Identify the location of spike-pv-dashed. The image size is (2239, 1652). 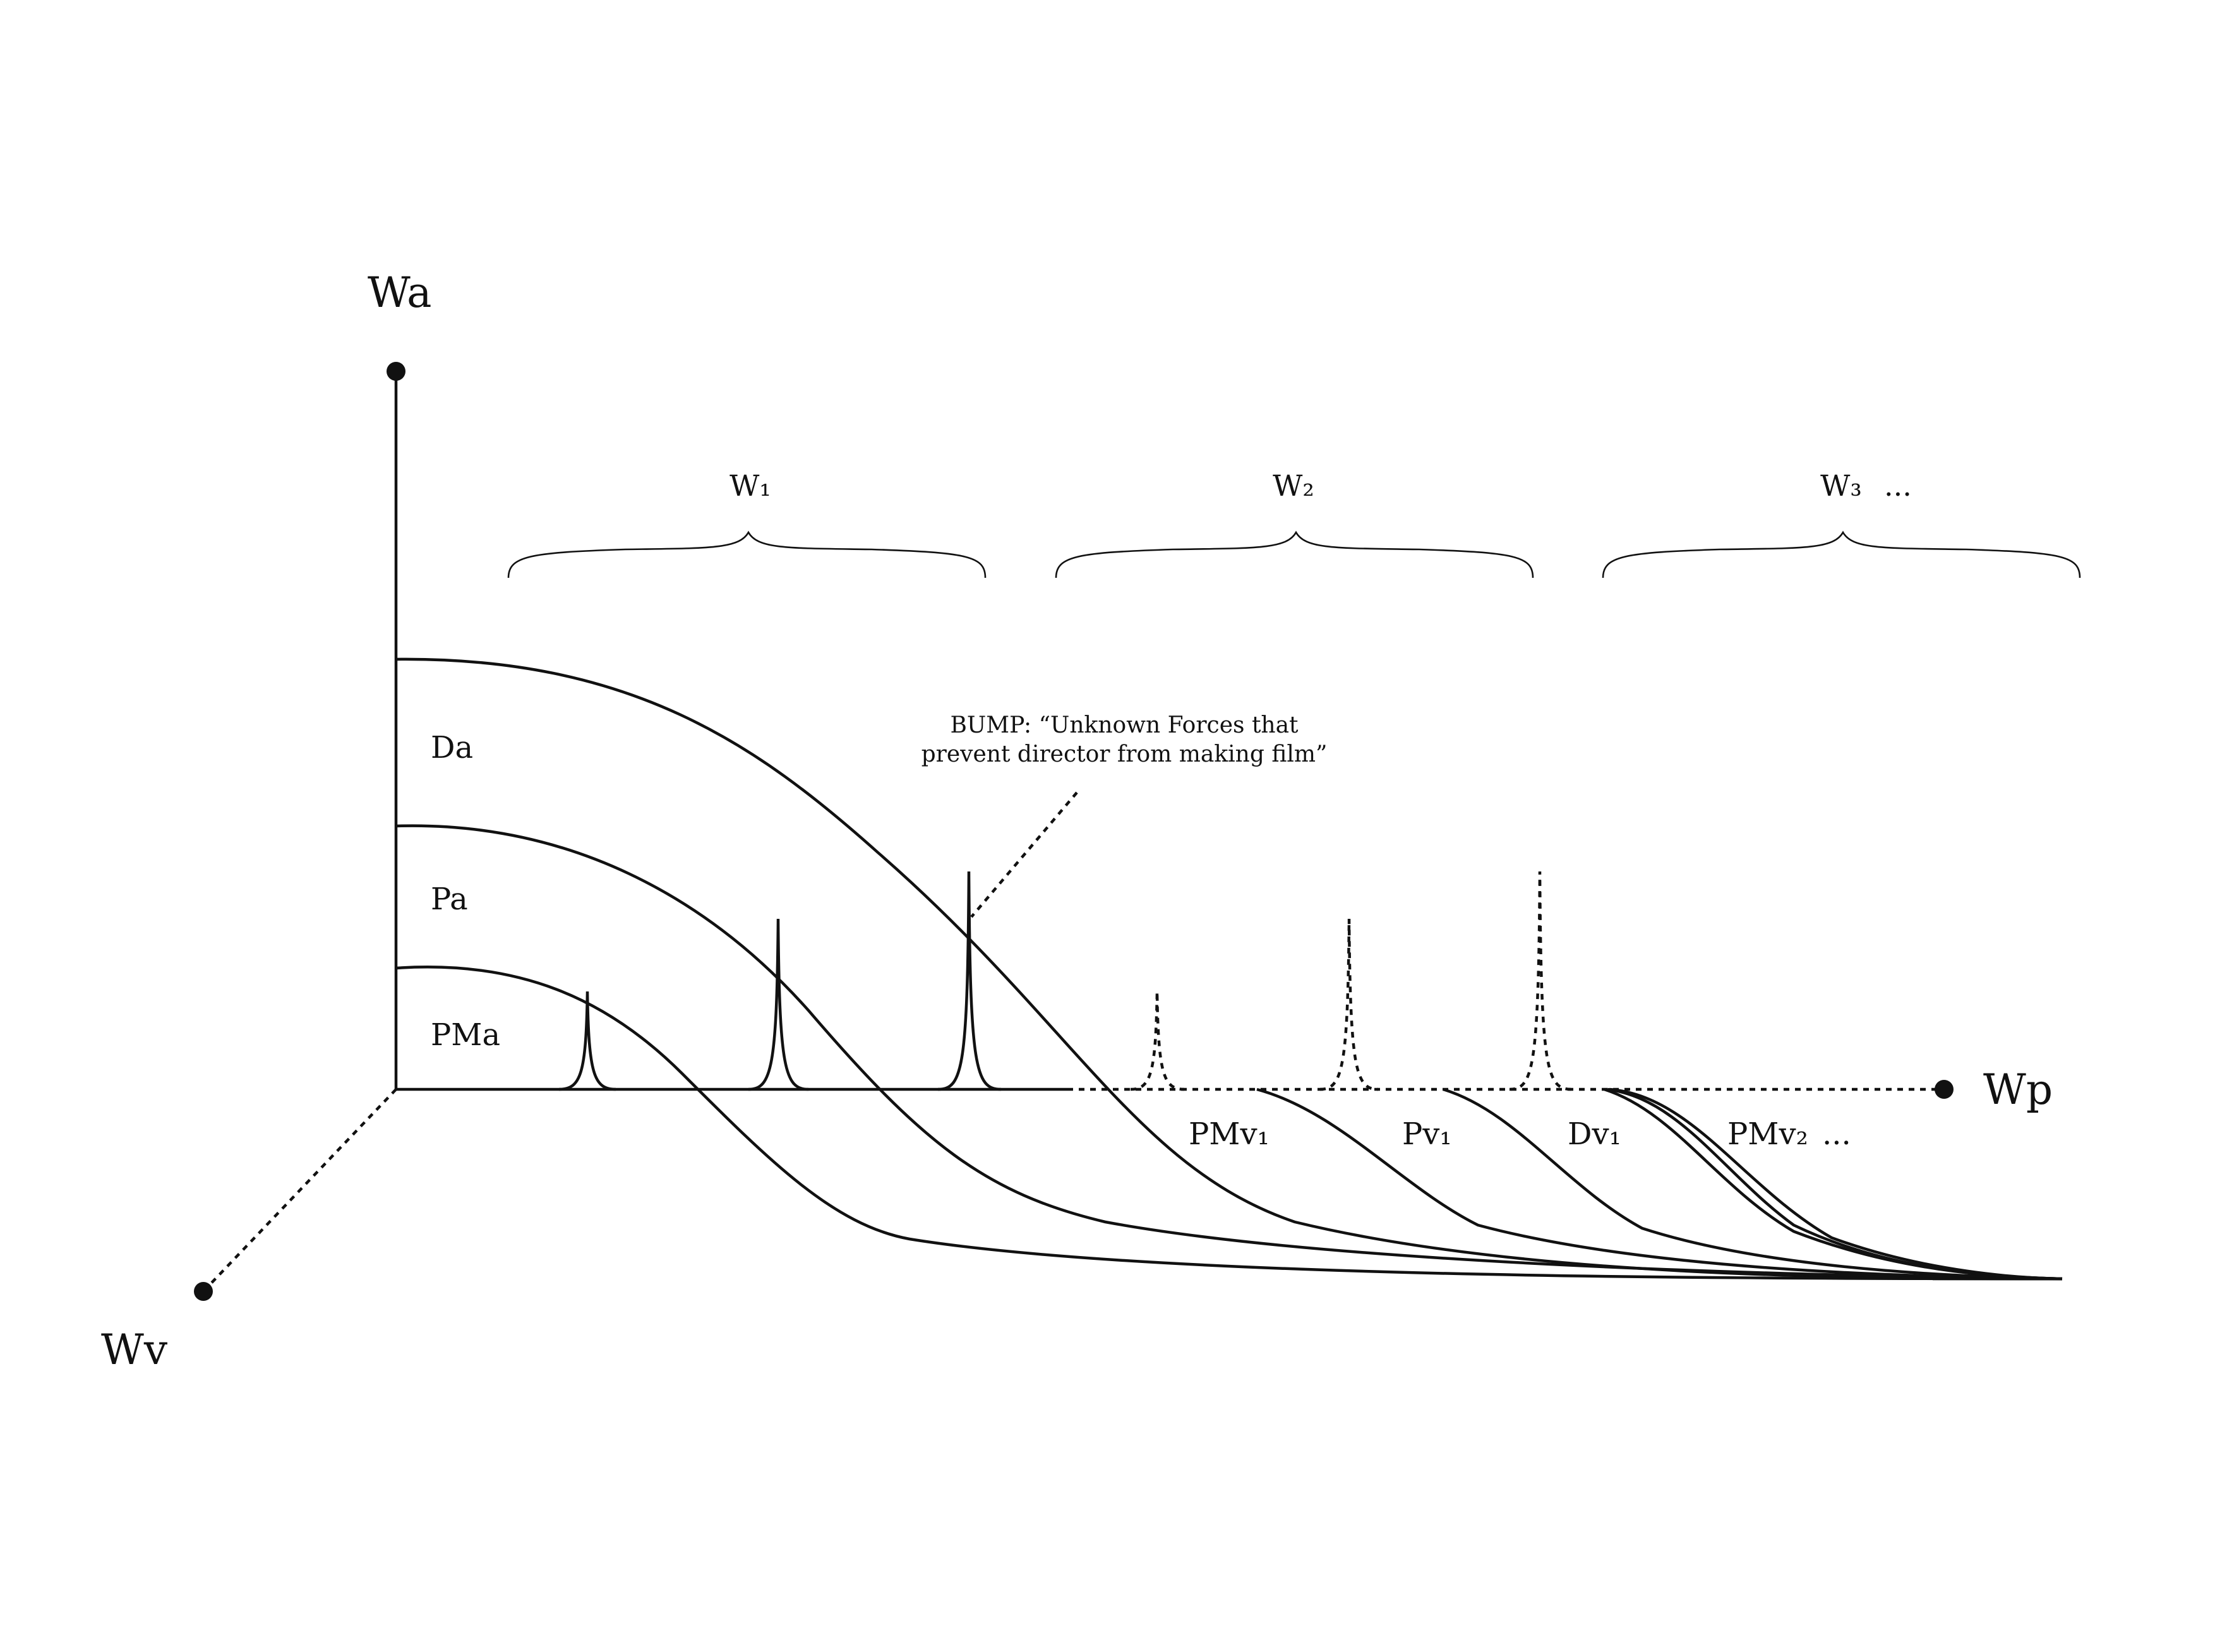
(1349, 1004).